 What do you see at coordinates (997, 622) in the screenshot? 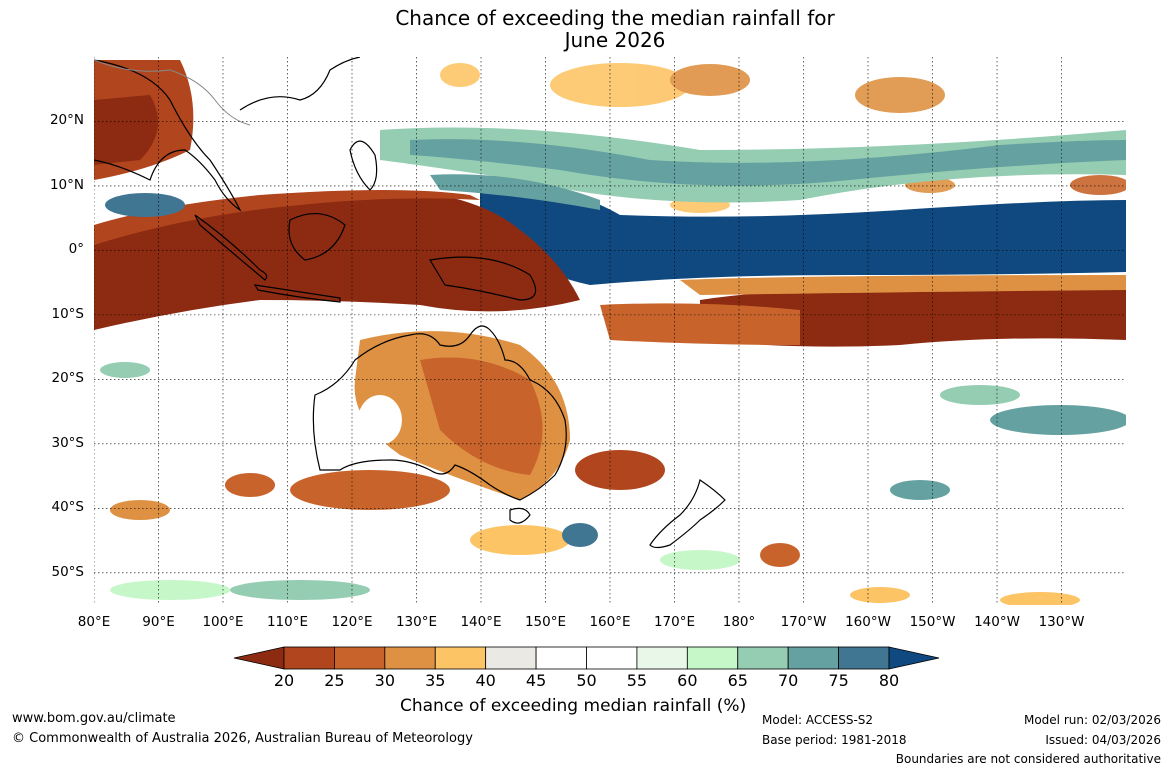
I see `longitude-label: 140°W` at bounding box center [997, 622].